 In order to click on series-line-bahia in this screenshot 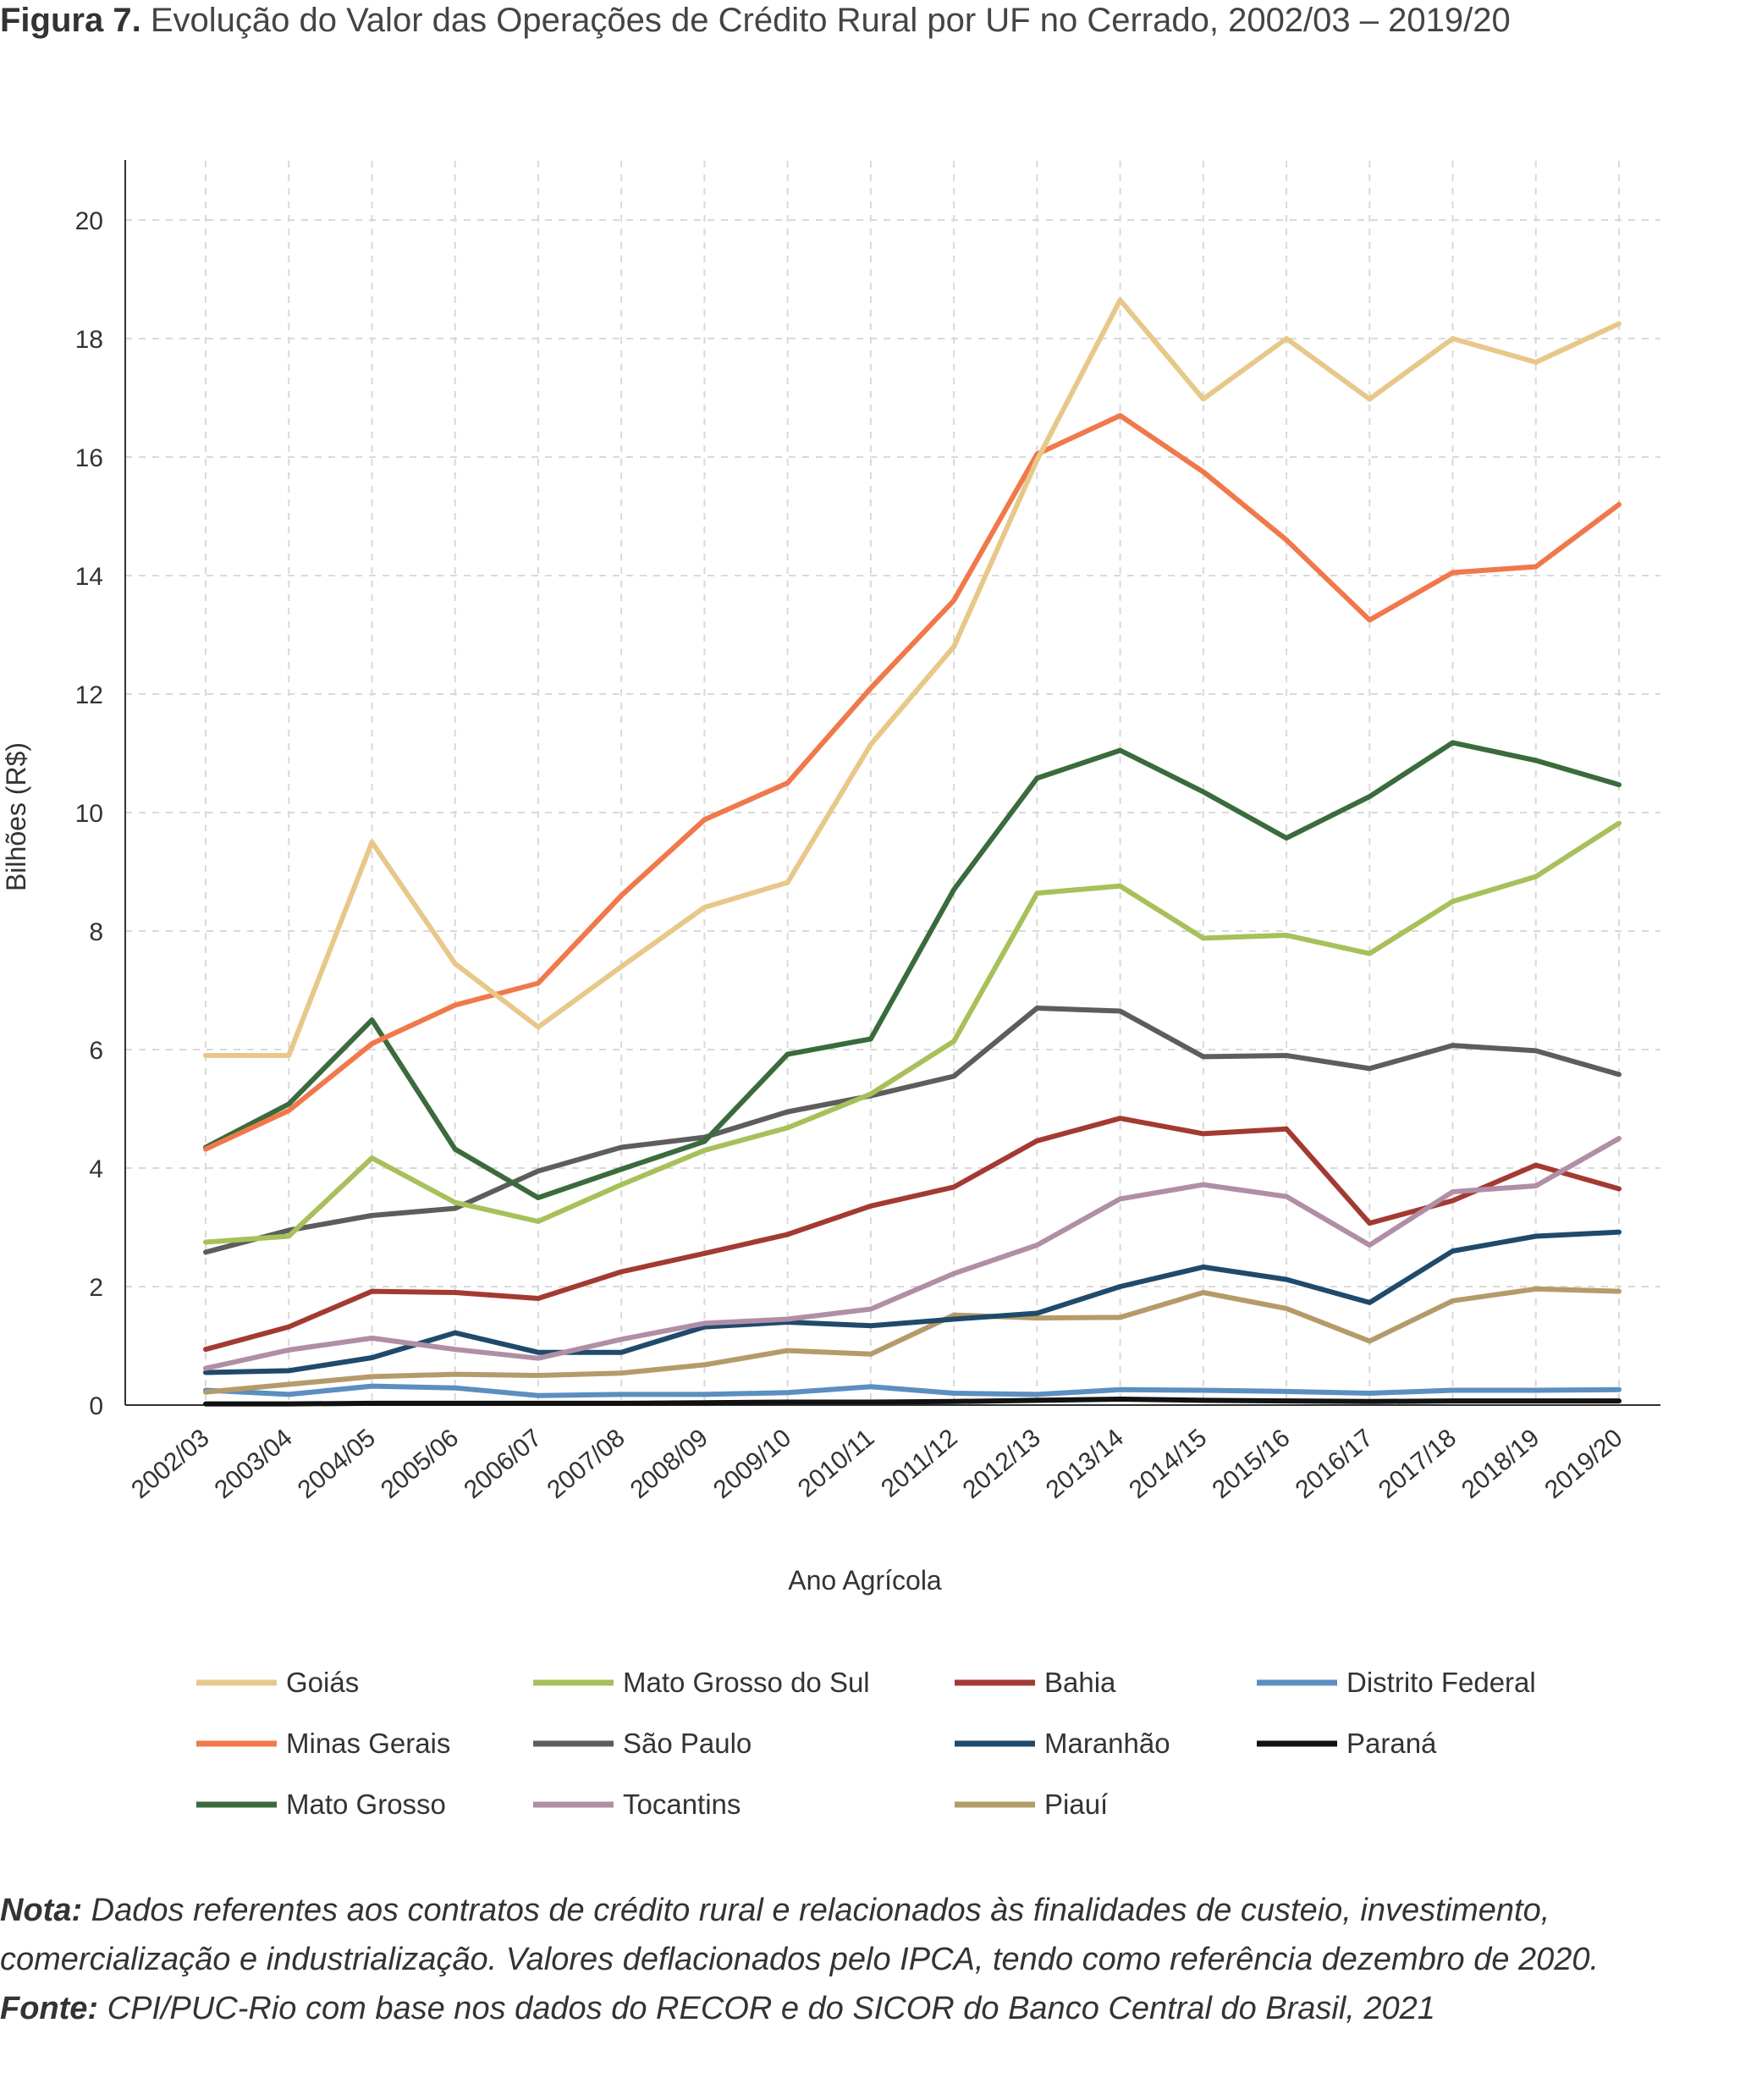, I will do `click(912, 1234)`.